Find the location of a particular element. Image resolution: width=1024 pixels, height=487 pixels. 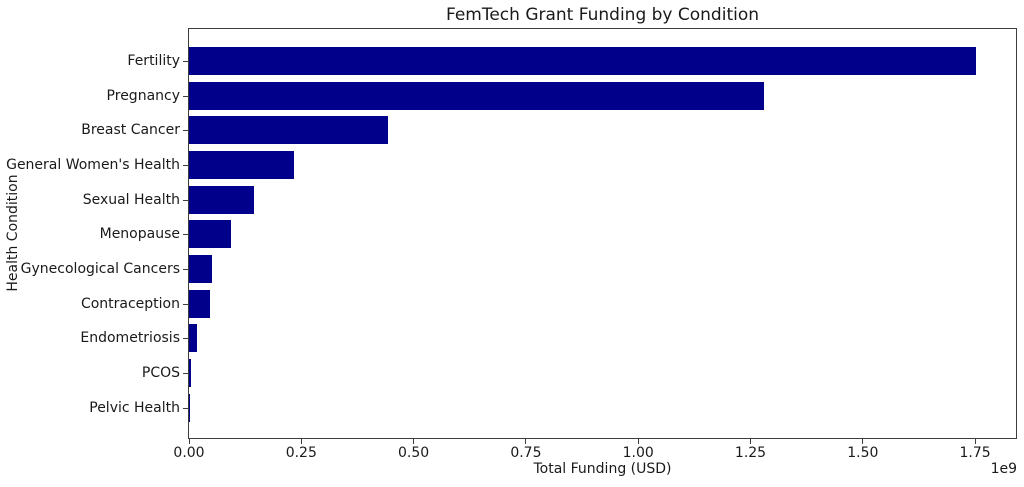

y-tick-label: Fertility is located at coordinates (153, 61).